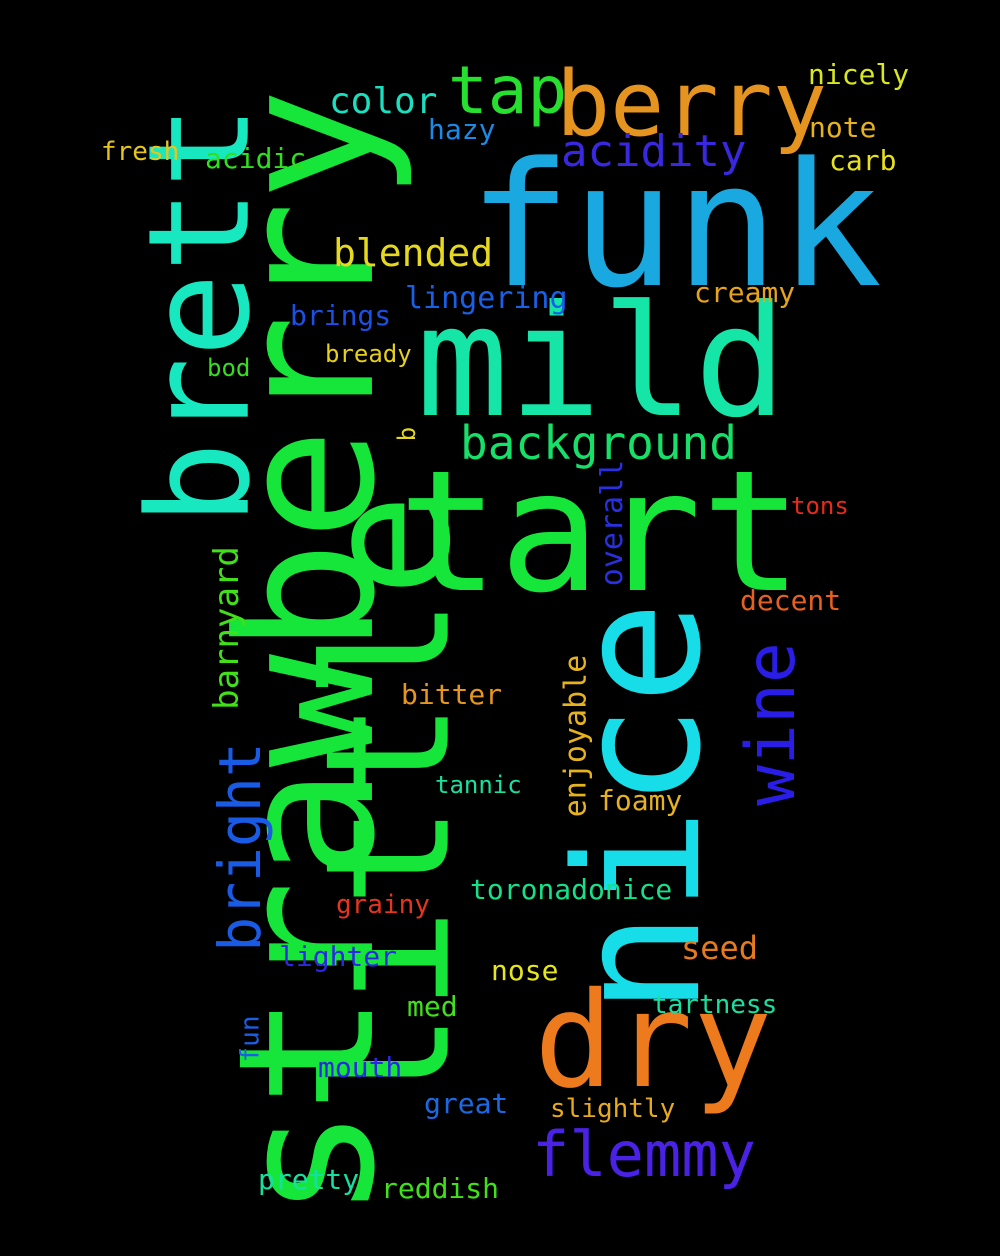  What do you see at coordinates (613, 523) in the screenshot?
I see `word-overall: overall` at bounding box center [613, 523].